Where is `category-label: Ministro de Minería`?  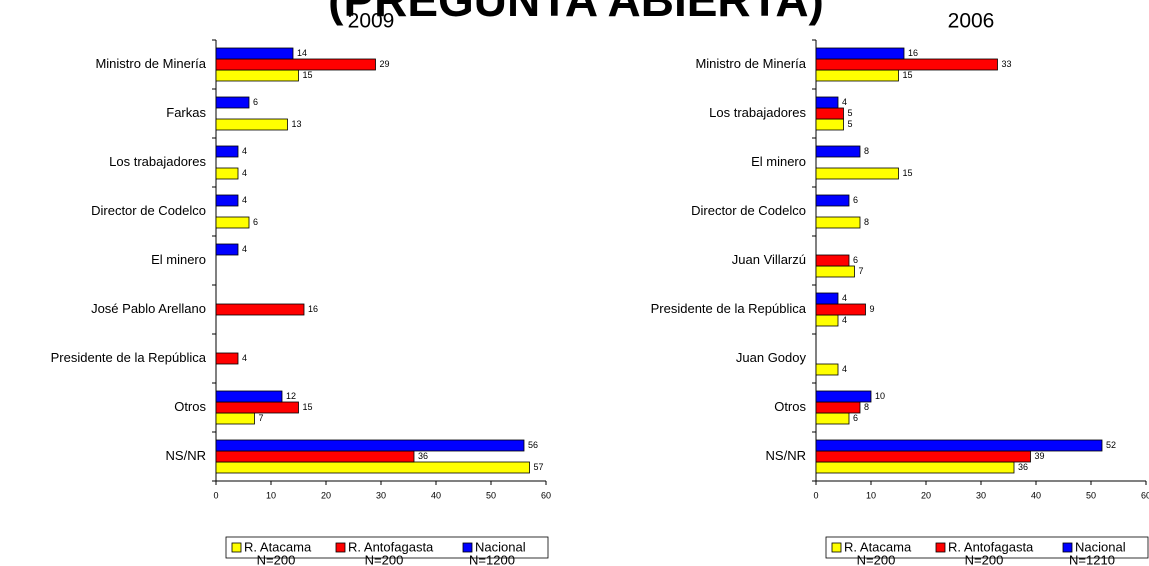
category-label: Ministro de Minería is located at coordinates (750, 63).